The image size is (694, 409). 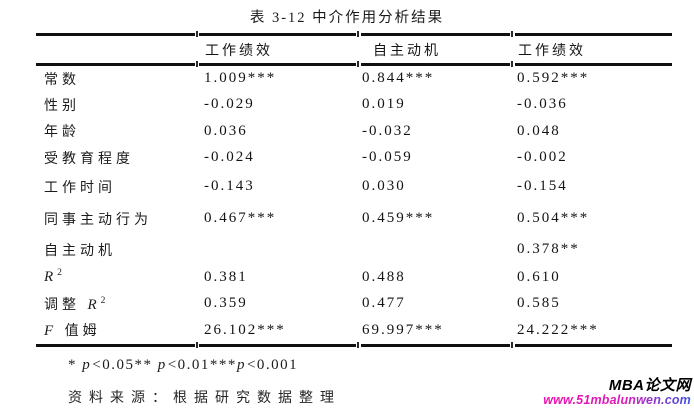 I want to click on cell-value: 69.997***, so click(x=403, y=329).